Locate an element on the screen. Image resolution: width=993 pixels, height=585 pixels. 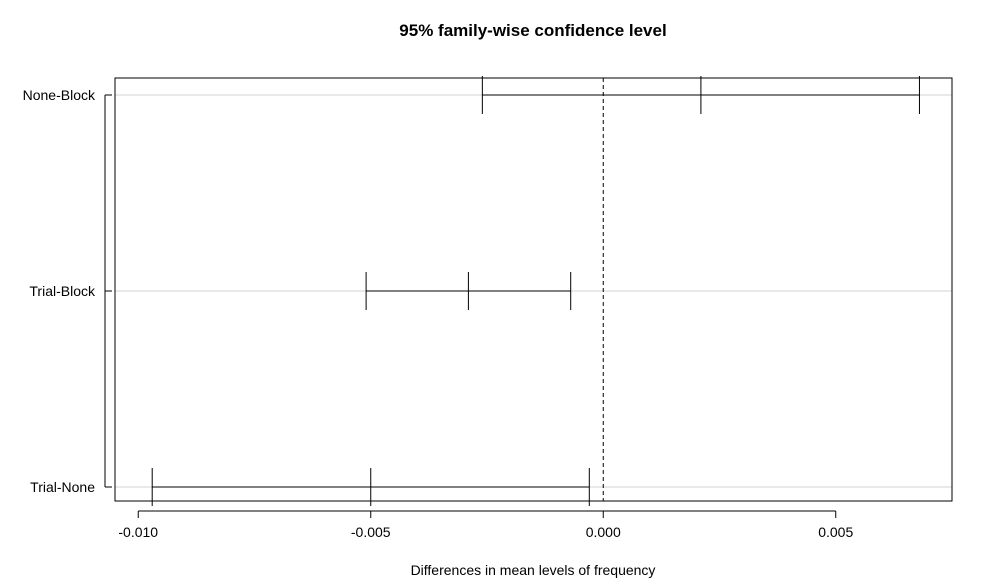
x-axis-label: Differences in mean levels of frequency is located at coordinates (533, 570).